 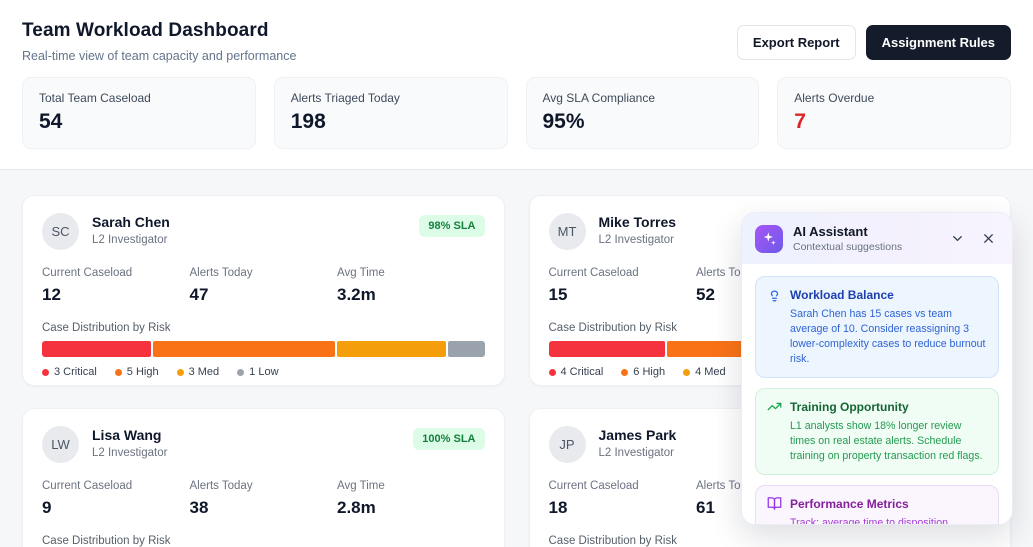 I want to click on alerts-value: 47, so click(x=199, y=294).